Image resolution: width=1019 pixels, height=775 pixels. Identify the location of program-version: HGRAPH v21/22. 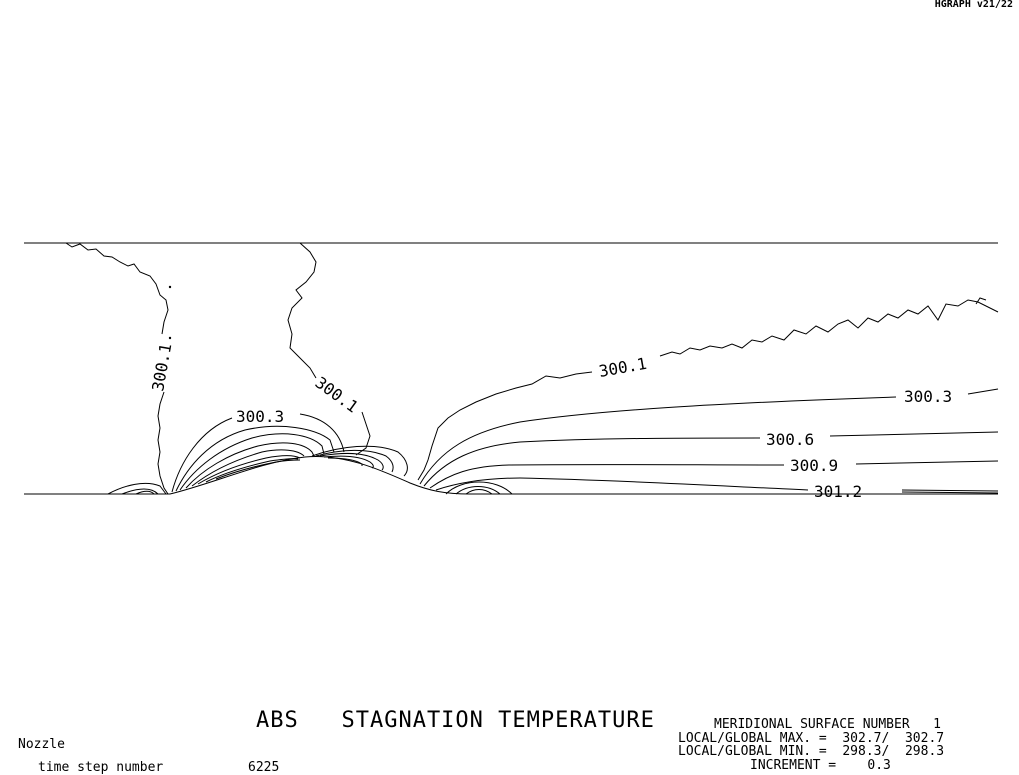
(973, 5).